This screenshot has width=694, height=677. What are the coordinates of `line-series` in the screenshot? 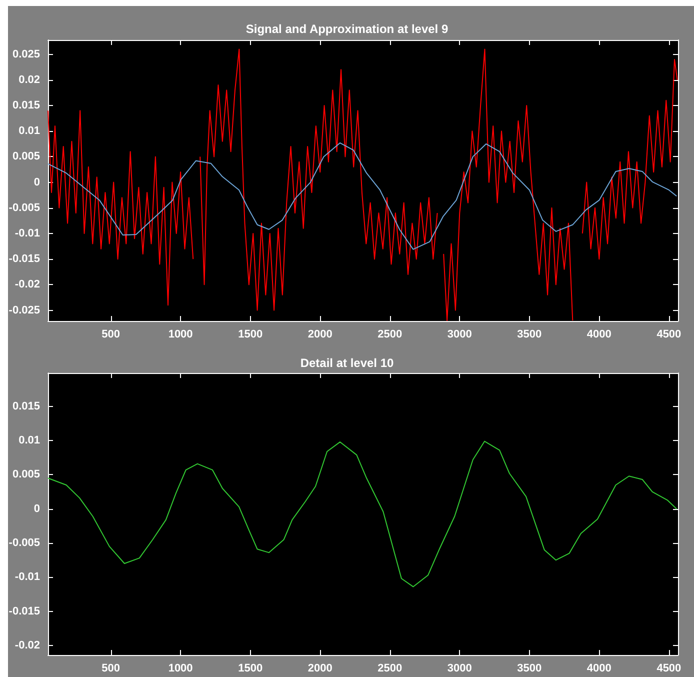 It's located at (363, 196).